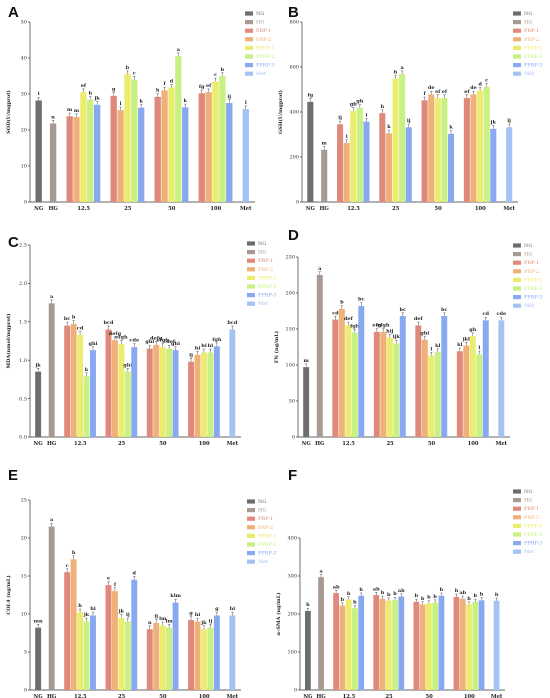 The width and height of the screenshot is (550, 698). Describe the element at coordinates (308, 650) in the screenshot. I see `bar-ng` at that location.